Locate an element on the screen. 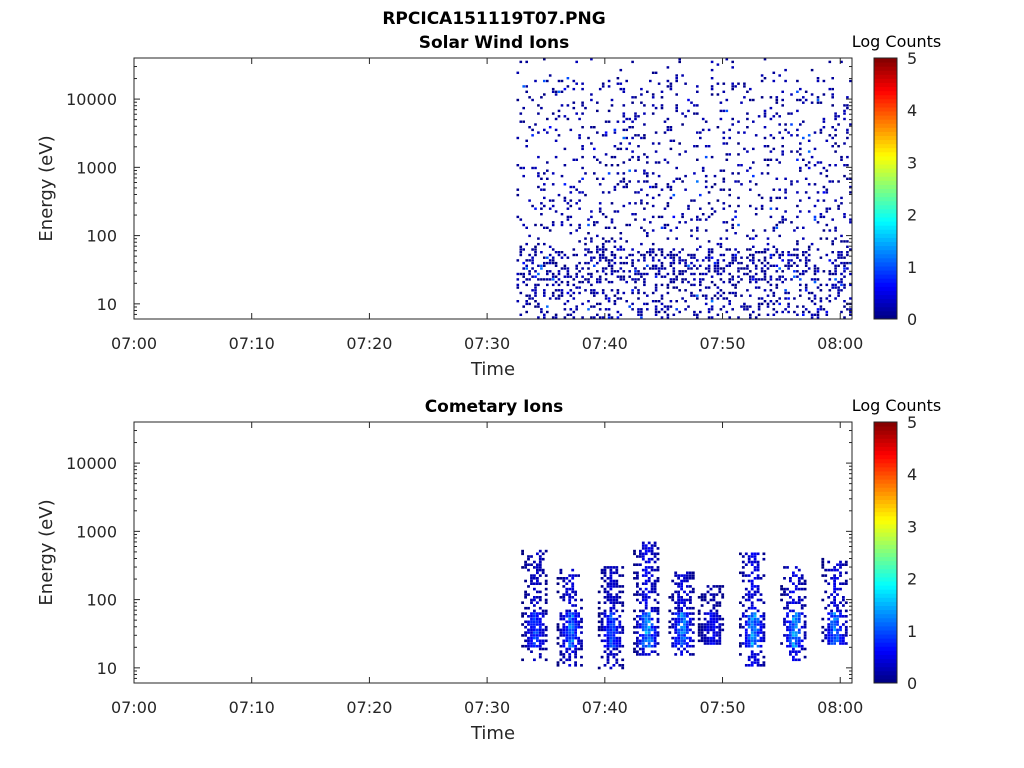  y-axis-label: Energy (eV) is located at coordinates (46, 552).